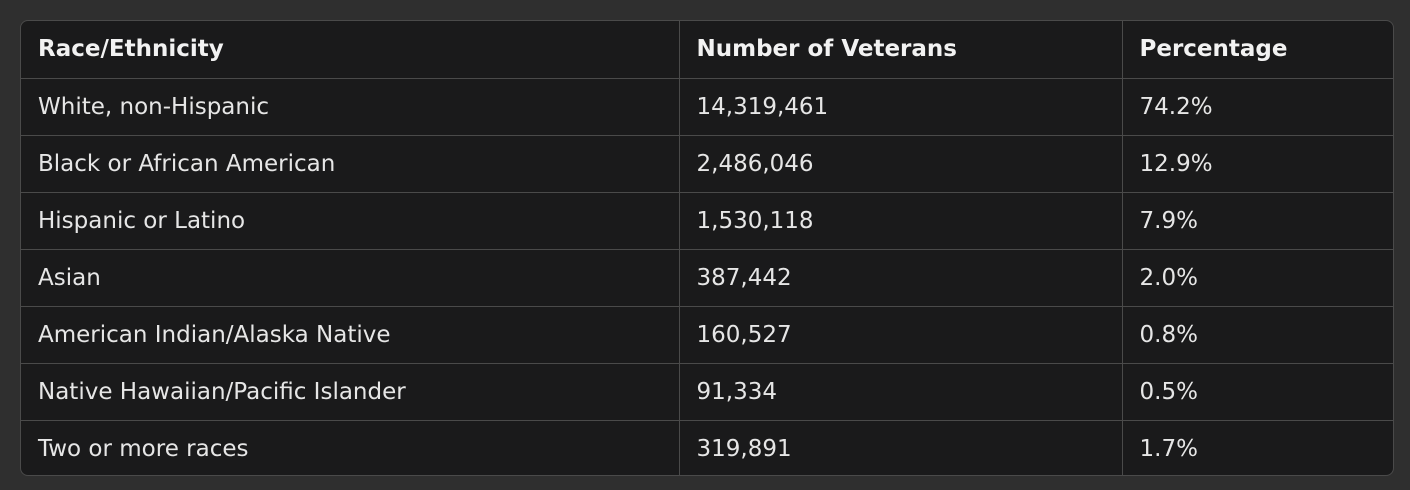 The image size is (1410, 490). What do you see at coordinates (1257, 278) in the screenshot?
I see `cell-percentage: 2.0%` at bounding box center [1257, 278].